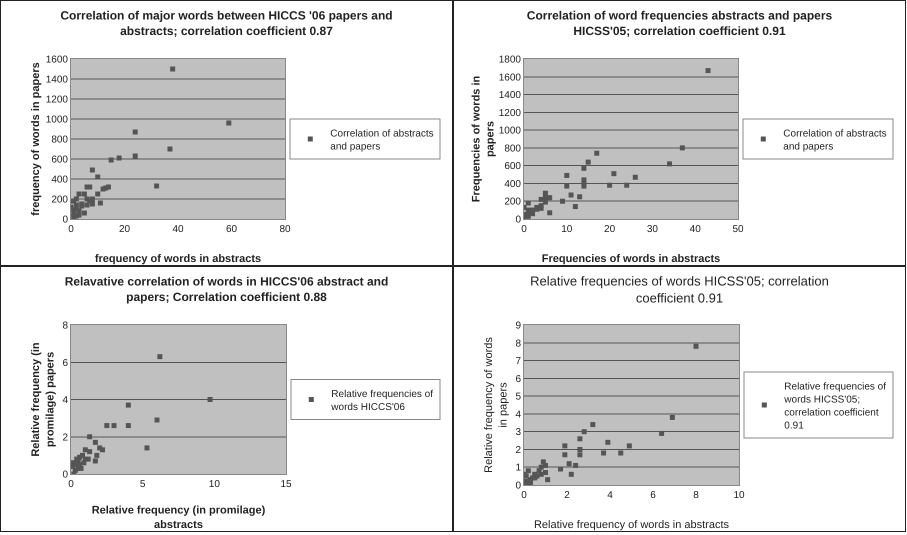 The width and height of the screenshot is (907, 535). I want to click on chart-title: Correlation of major words between HICCS '06 papers and abstracts; correlation coefficient 0.87, so click(226, 23).